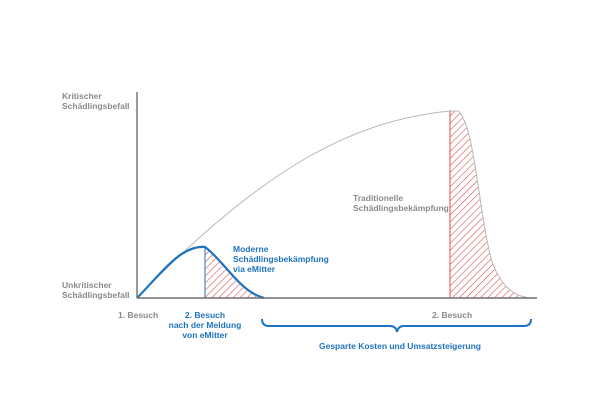 This screenshot has width=600, height=400. I want to click on y-axis-top-label: Kritischer Schädlingsbefall, so click(96, 101).